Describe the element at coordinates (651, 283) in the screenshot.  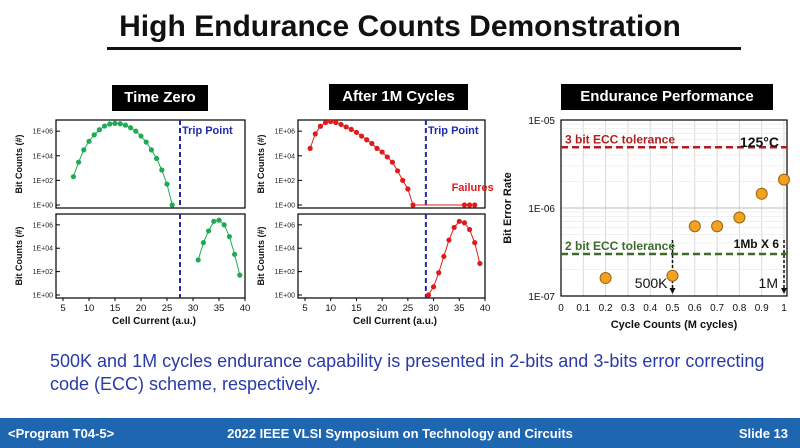
I see `marker-label: 500K` at that location.